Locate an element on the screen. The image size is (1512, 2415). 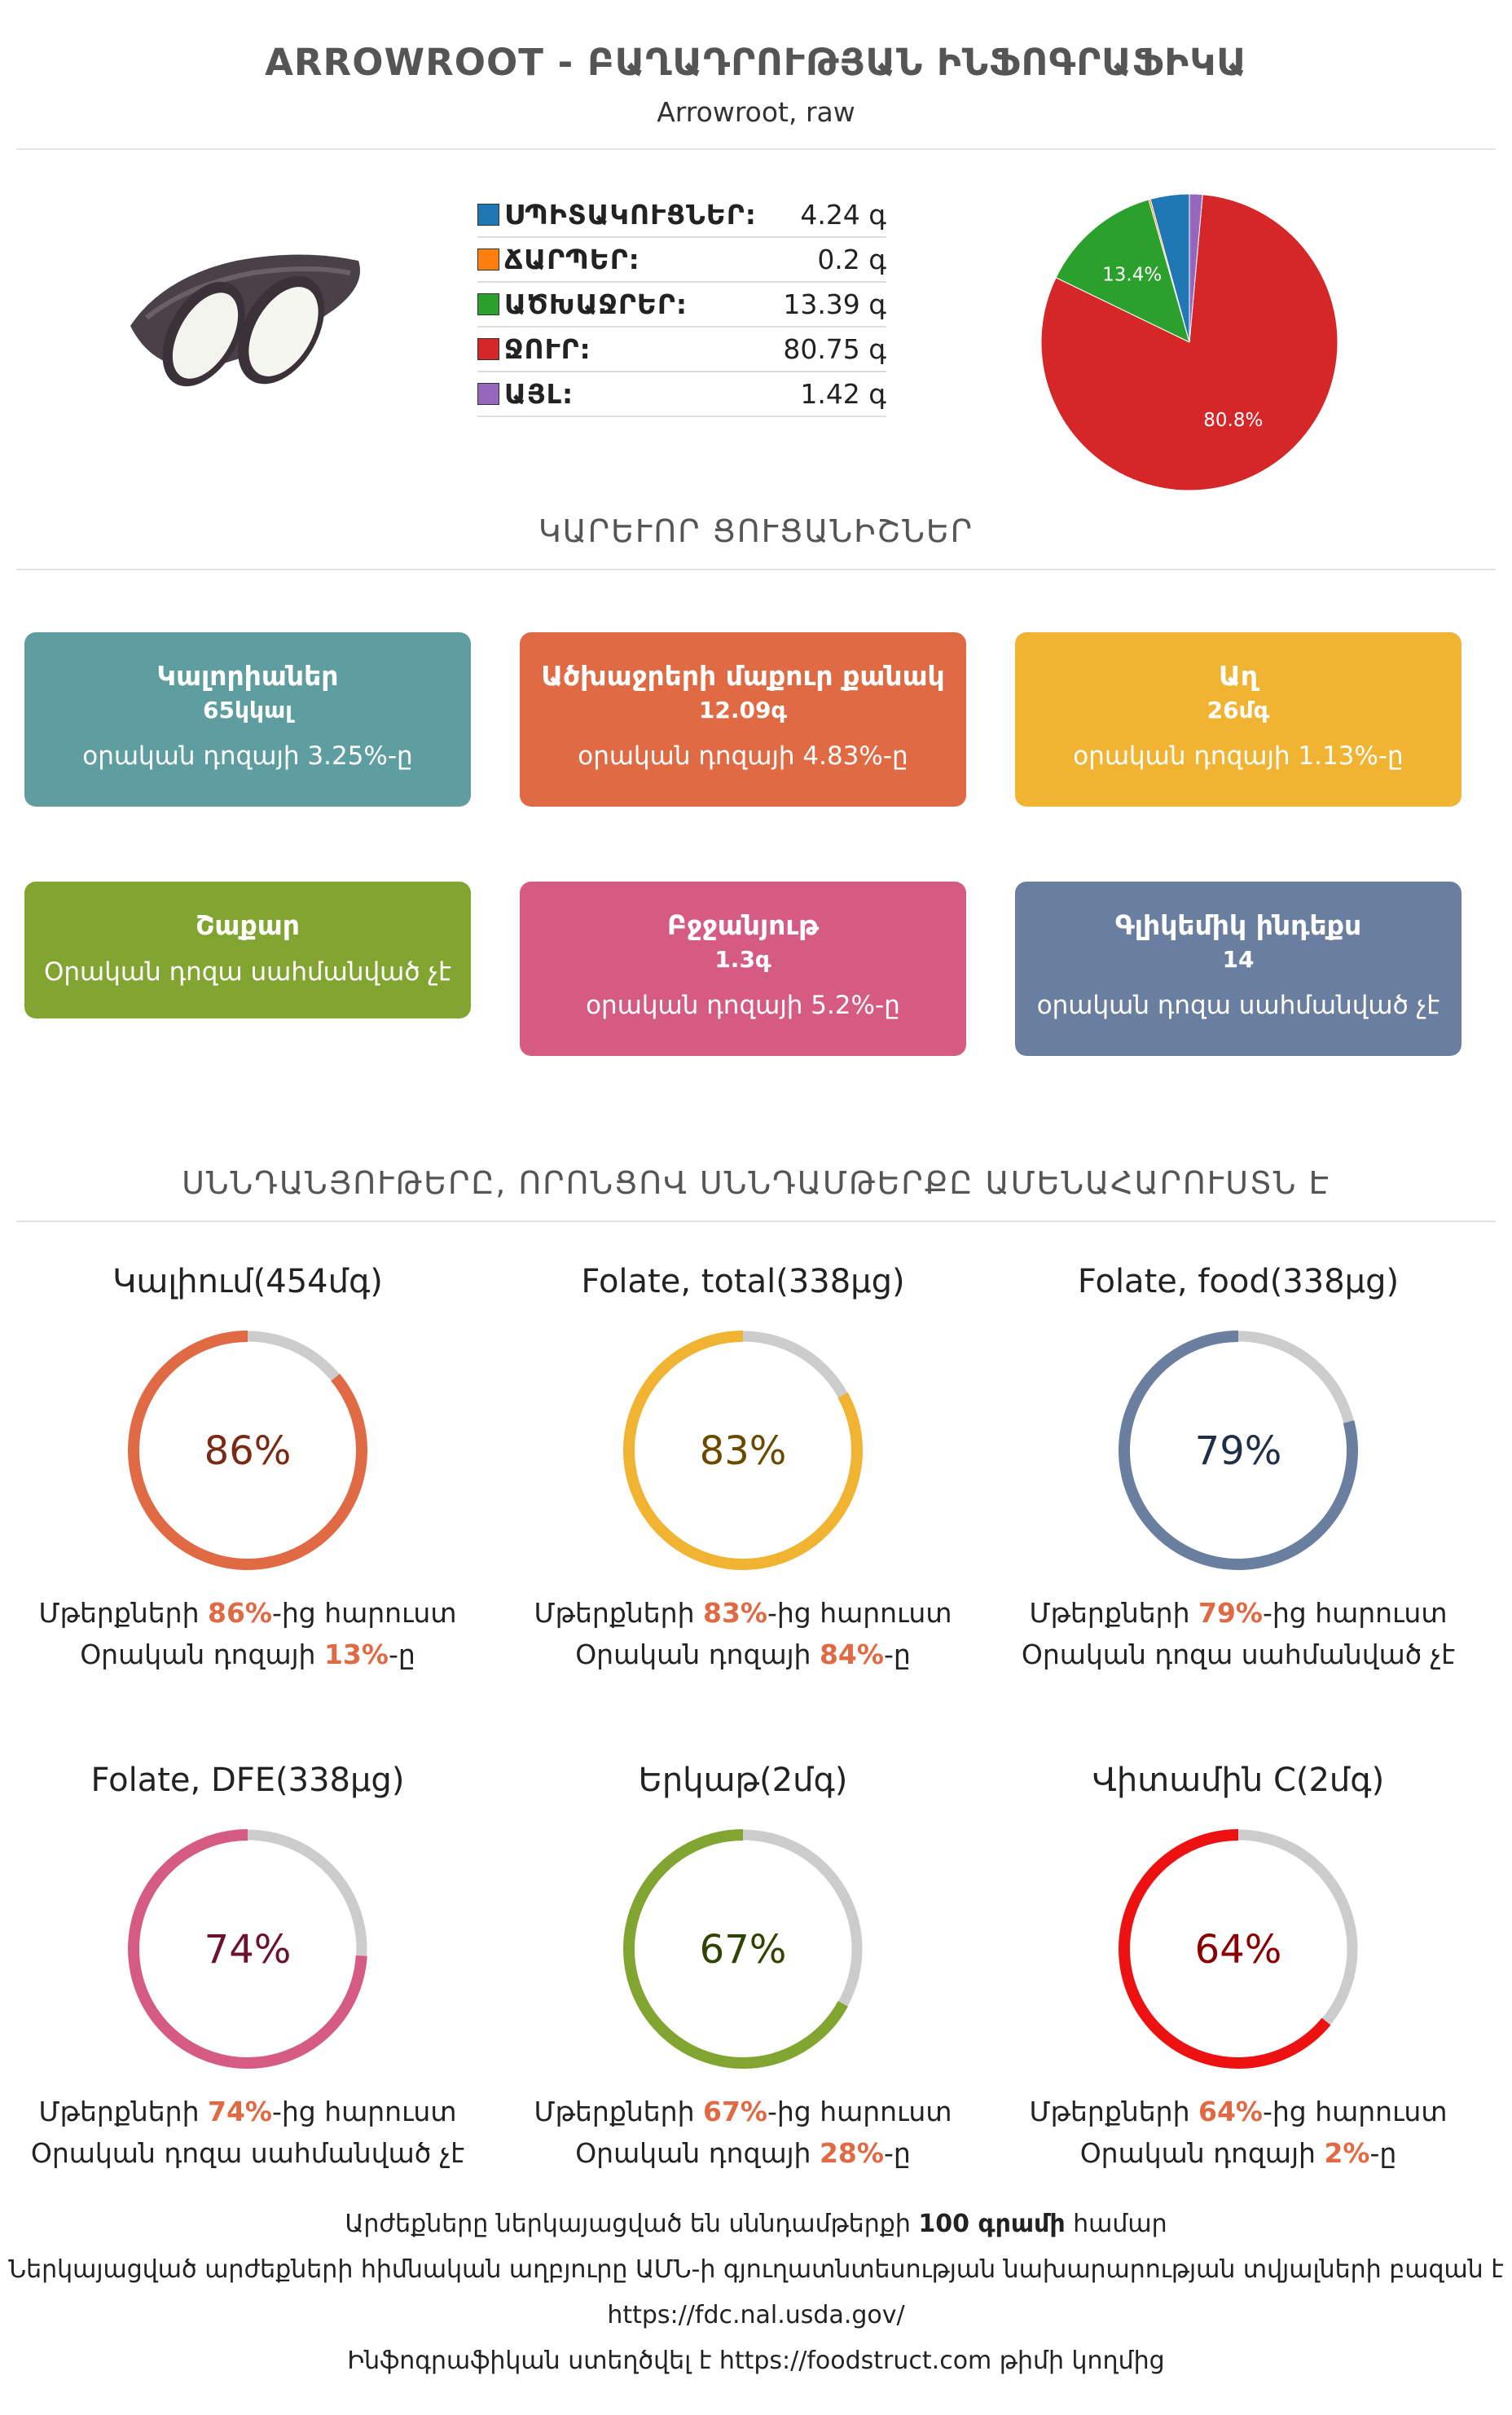
protein-swatch is located at coordinates (488, 215).